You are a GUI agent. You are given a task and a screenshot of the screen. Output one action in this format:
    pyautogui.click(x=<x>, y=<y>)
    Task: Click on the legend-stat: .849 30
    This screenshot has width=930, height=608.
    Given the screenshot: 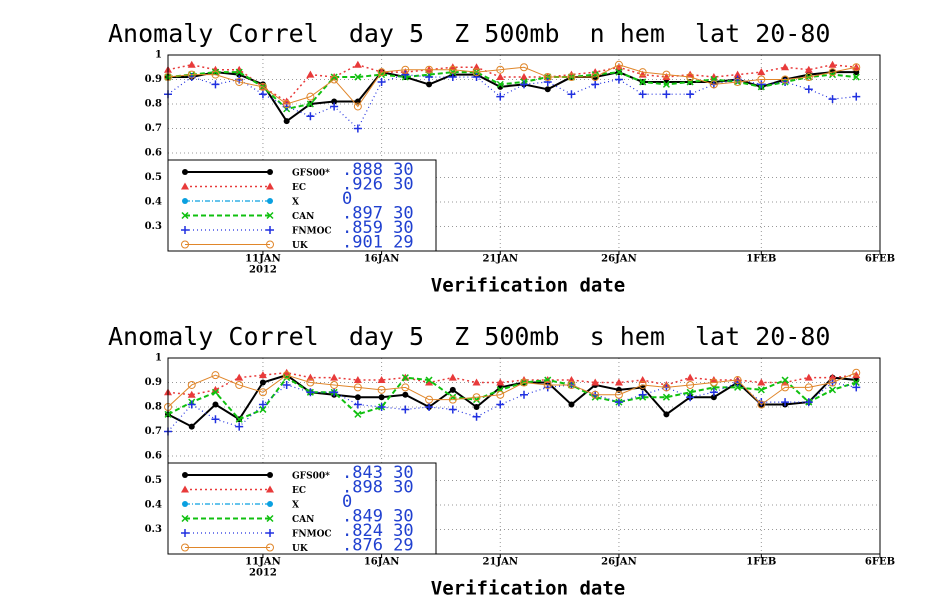 What is the action you would take?
    pyautogui.click(x=378, y=517)
    